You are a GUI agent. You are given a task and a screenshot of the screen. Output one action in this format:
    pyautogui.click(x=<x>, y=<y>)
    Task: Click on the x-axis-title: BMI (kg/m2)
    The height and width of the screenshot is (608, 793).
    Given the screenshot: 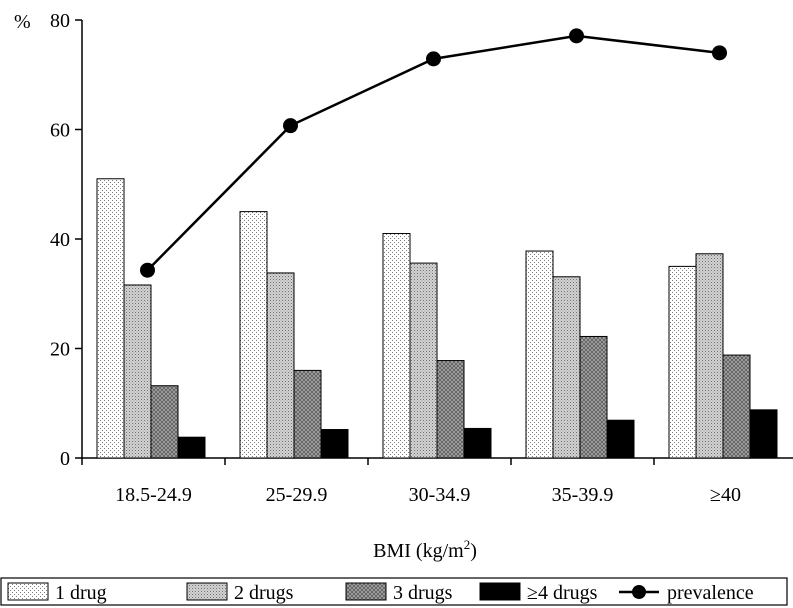 What is the action you would take?
    pyautogui.click(x=425, y=549)
    